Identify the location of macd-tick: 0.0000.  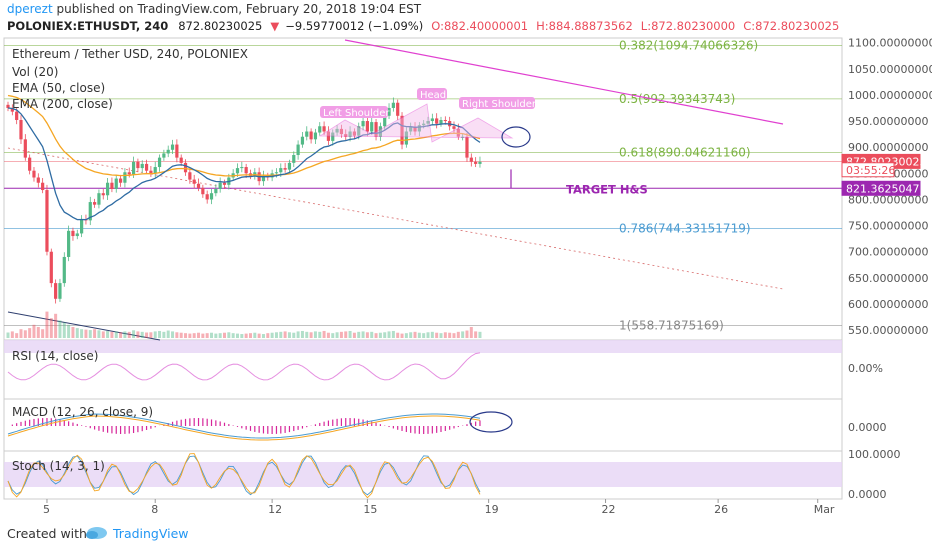
(867, 427).